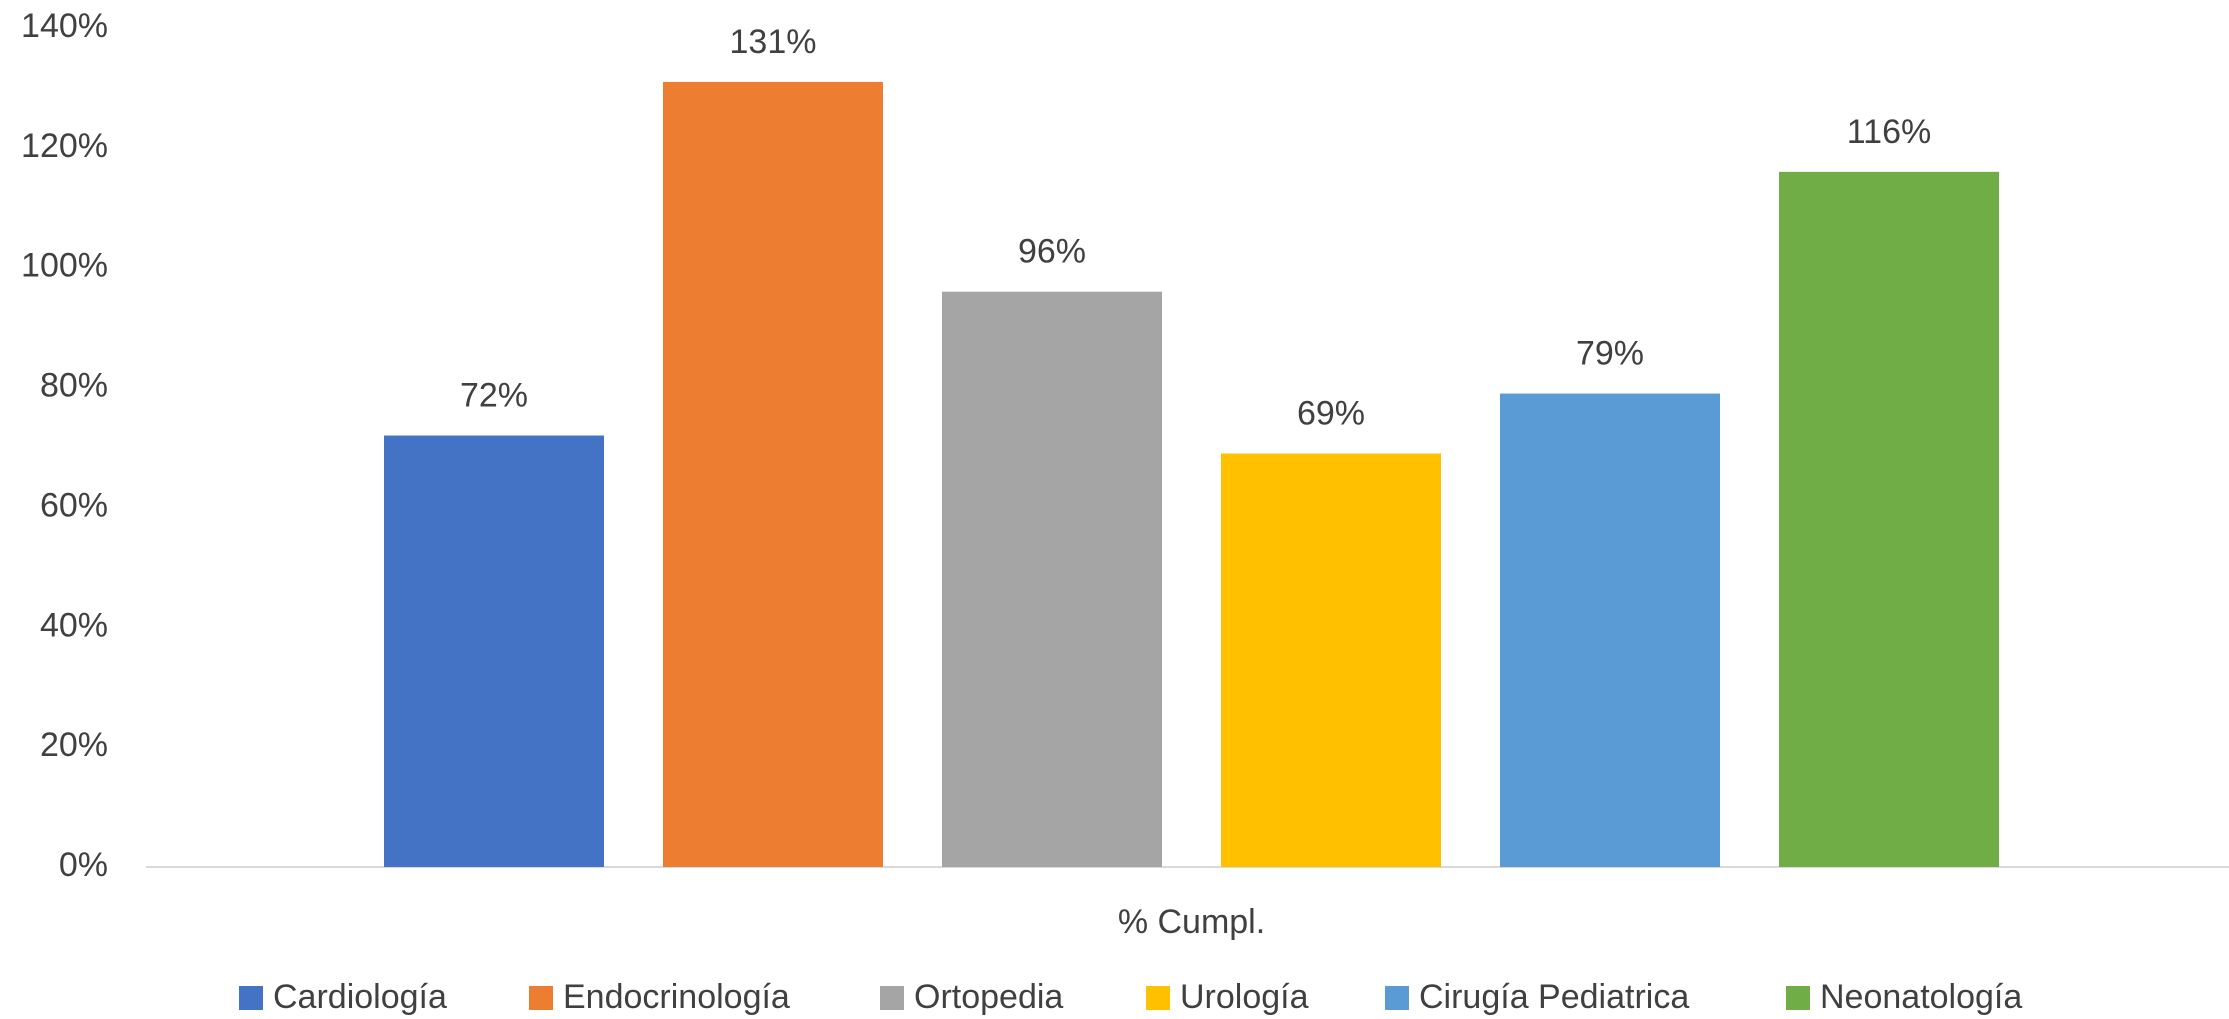 The image size is (2229, 1019). What do you see at coordinates (1331, 413) in the screenshot?
I see `data-label: 69%` at bounding box center [1331, 413].